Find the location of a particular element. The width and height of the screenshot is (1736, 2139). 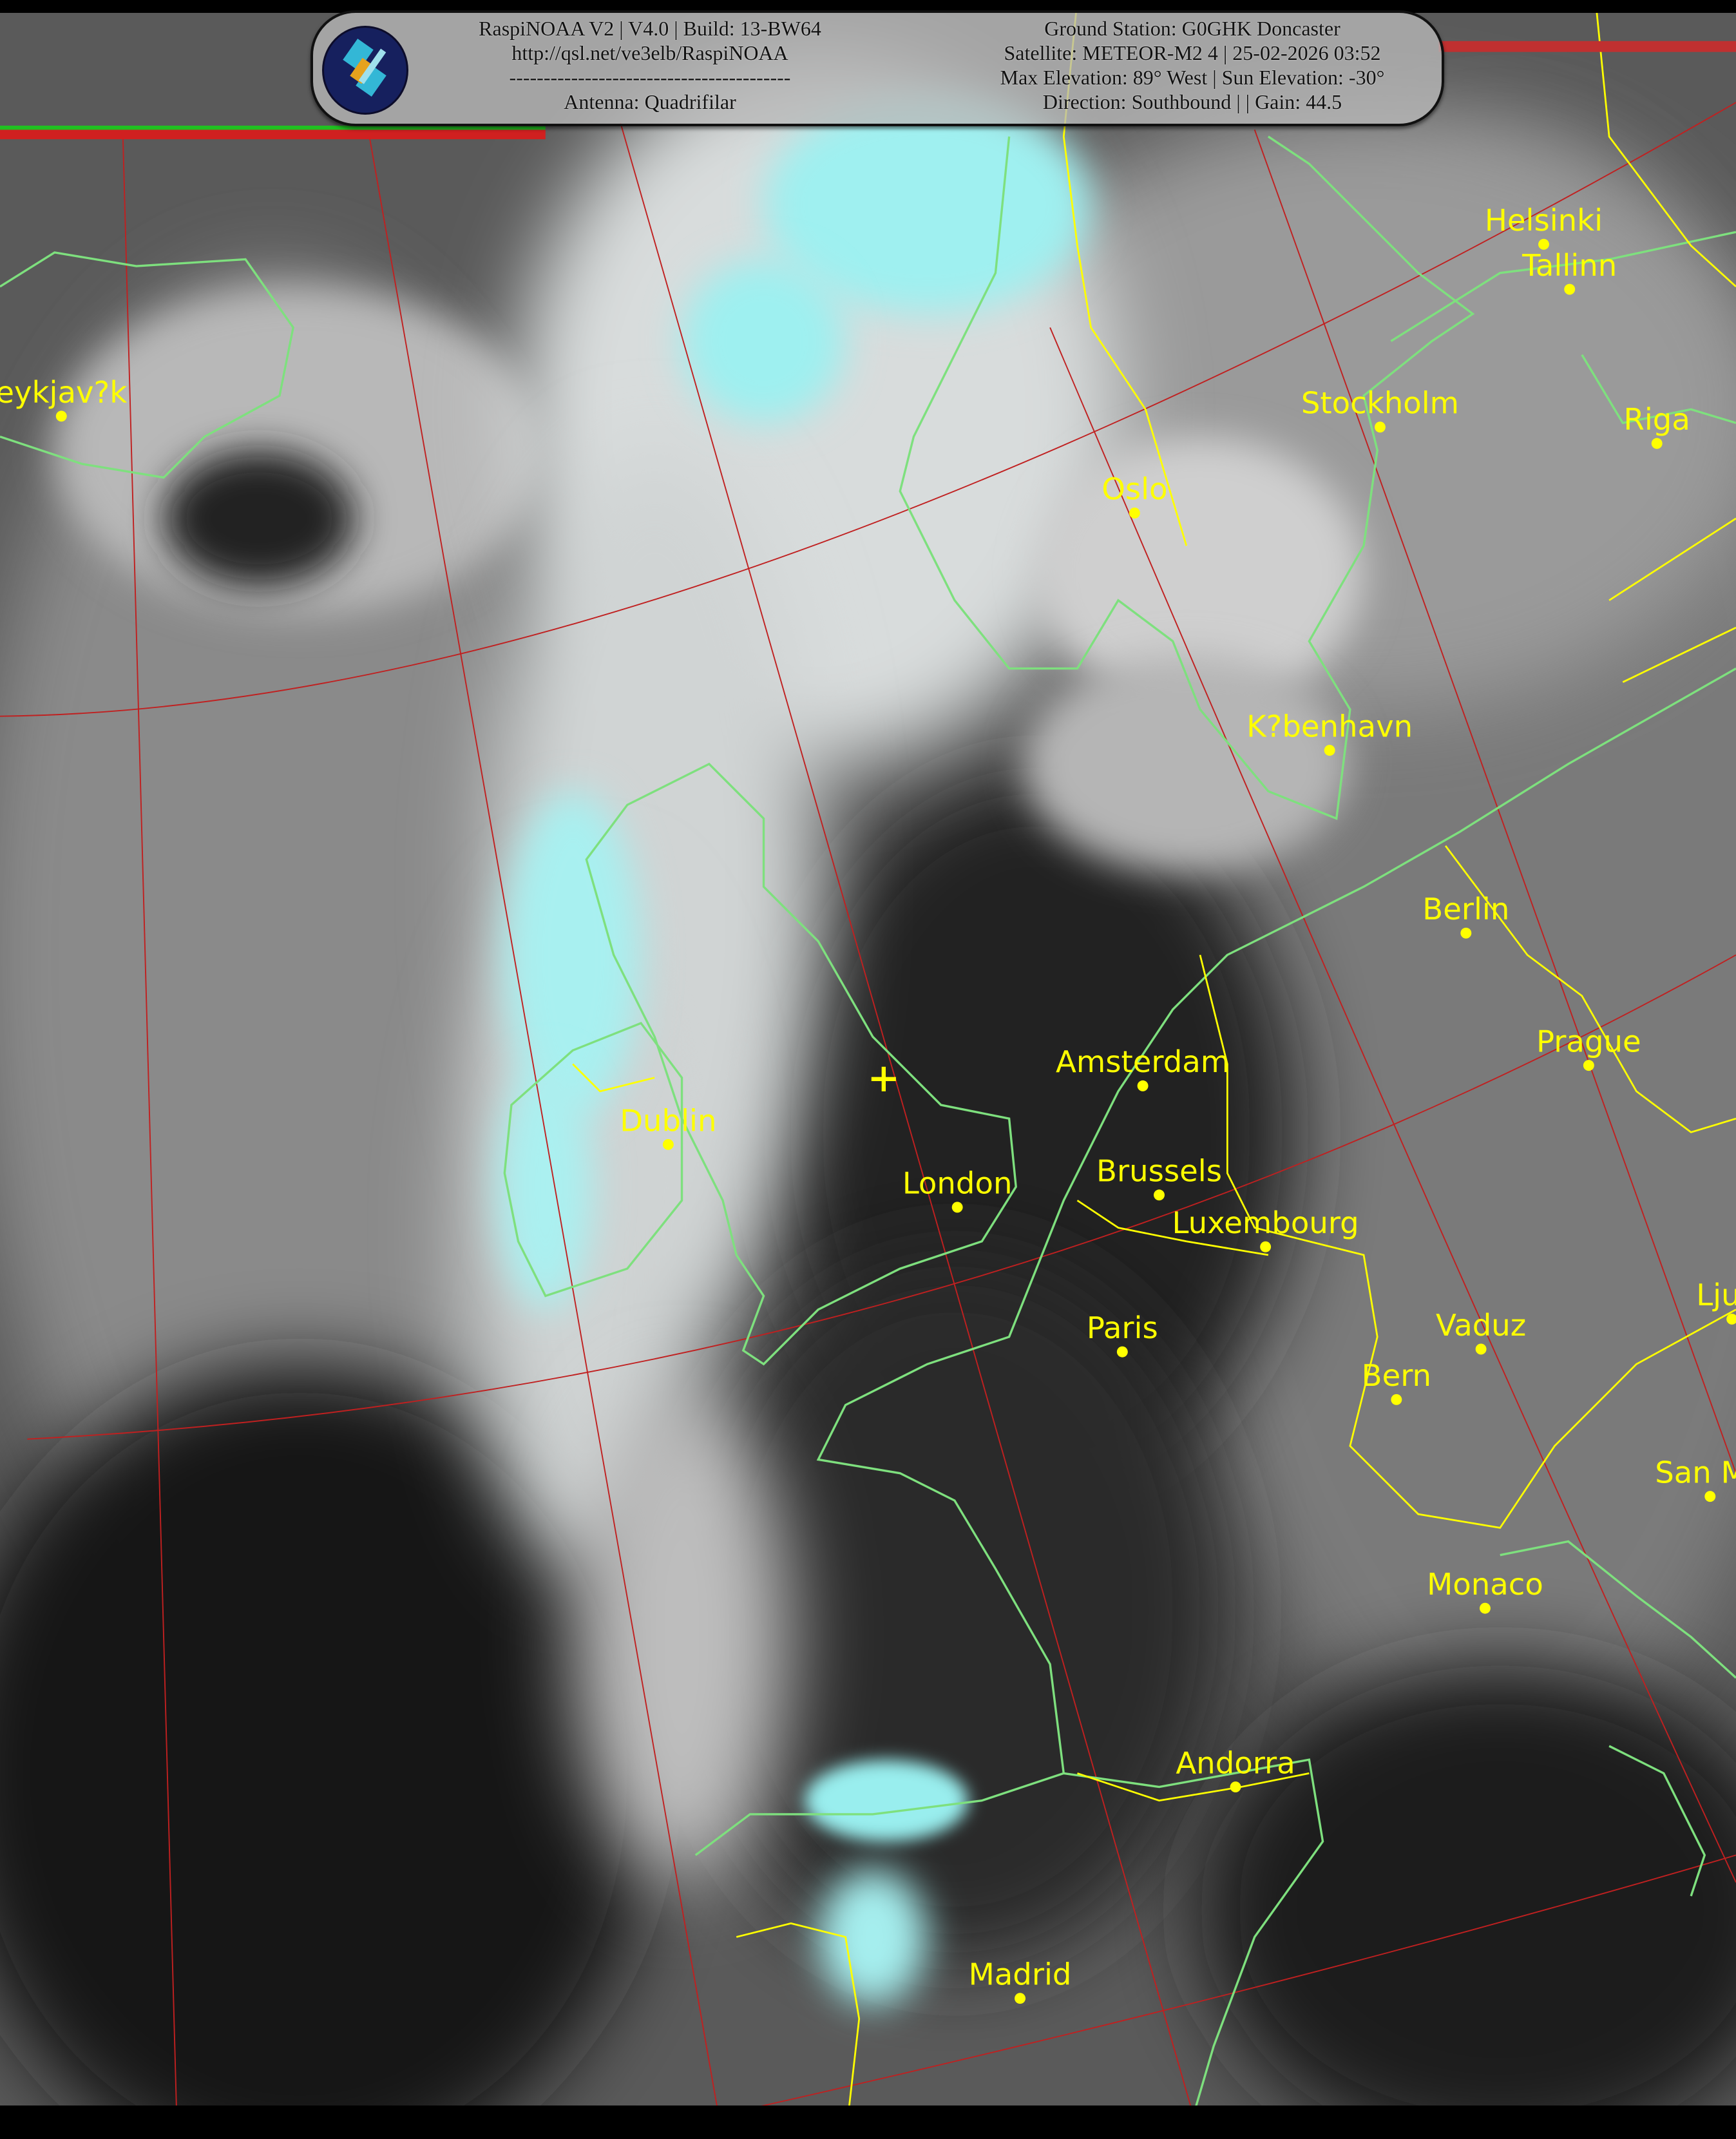

project-url: http://qsl.net/ve3elb/RaspiNOAA is located at coordinates (649, 53).